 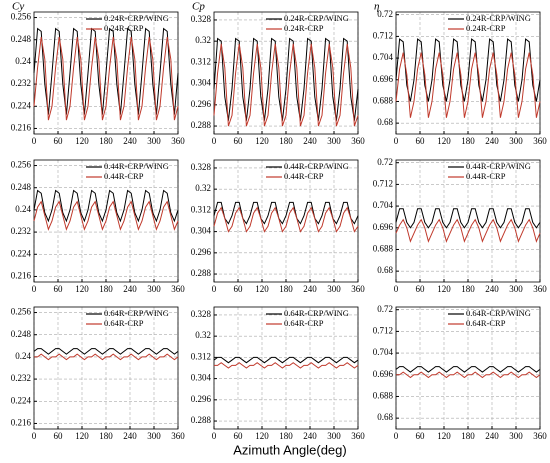 I want to click on y-axis-label: Cy, so click(x=18, y=7).